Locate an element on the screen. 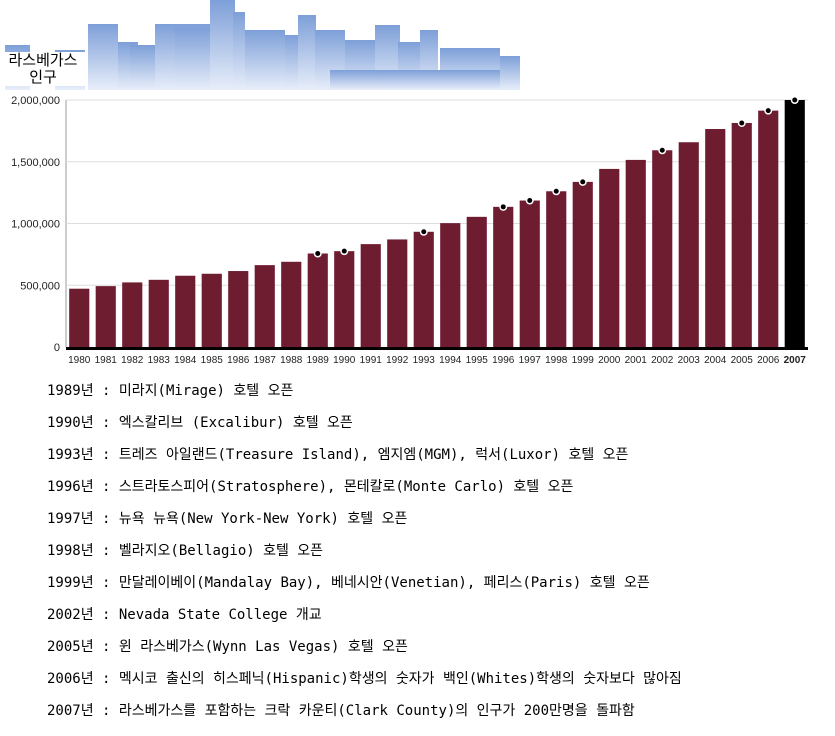 This screenshot has height=736, width=835. event-marker-2007 is located at coordinates (795, 100).